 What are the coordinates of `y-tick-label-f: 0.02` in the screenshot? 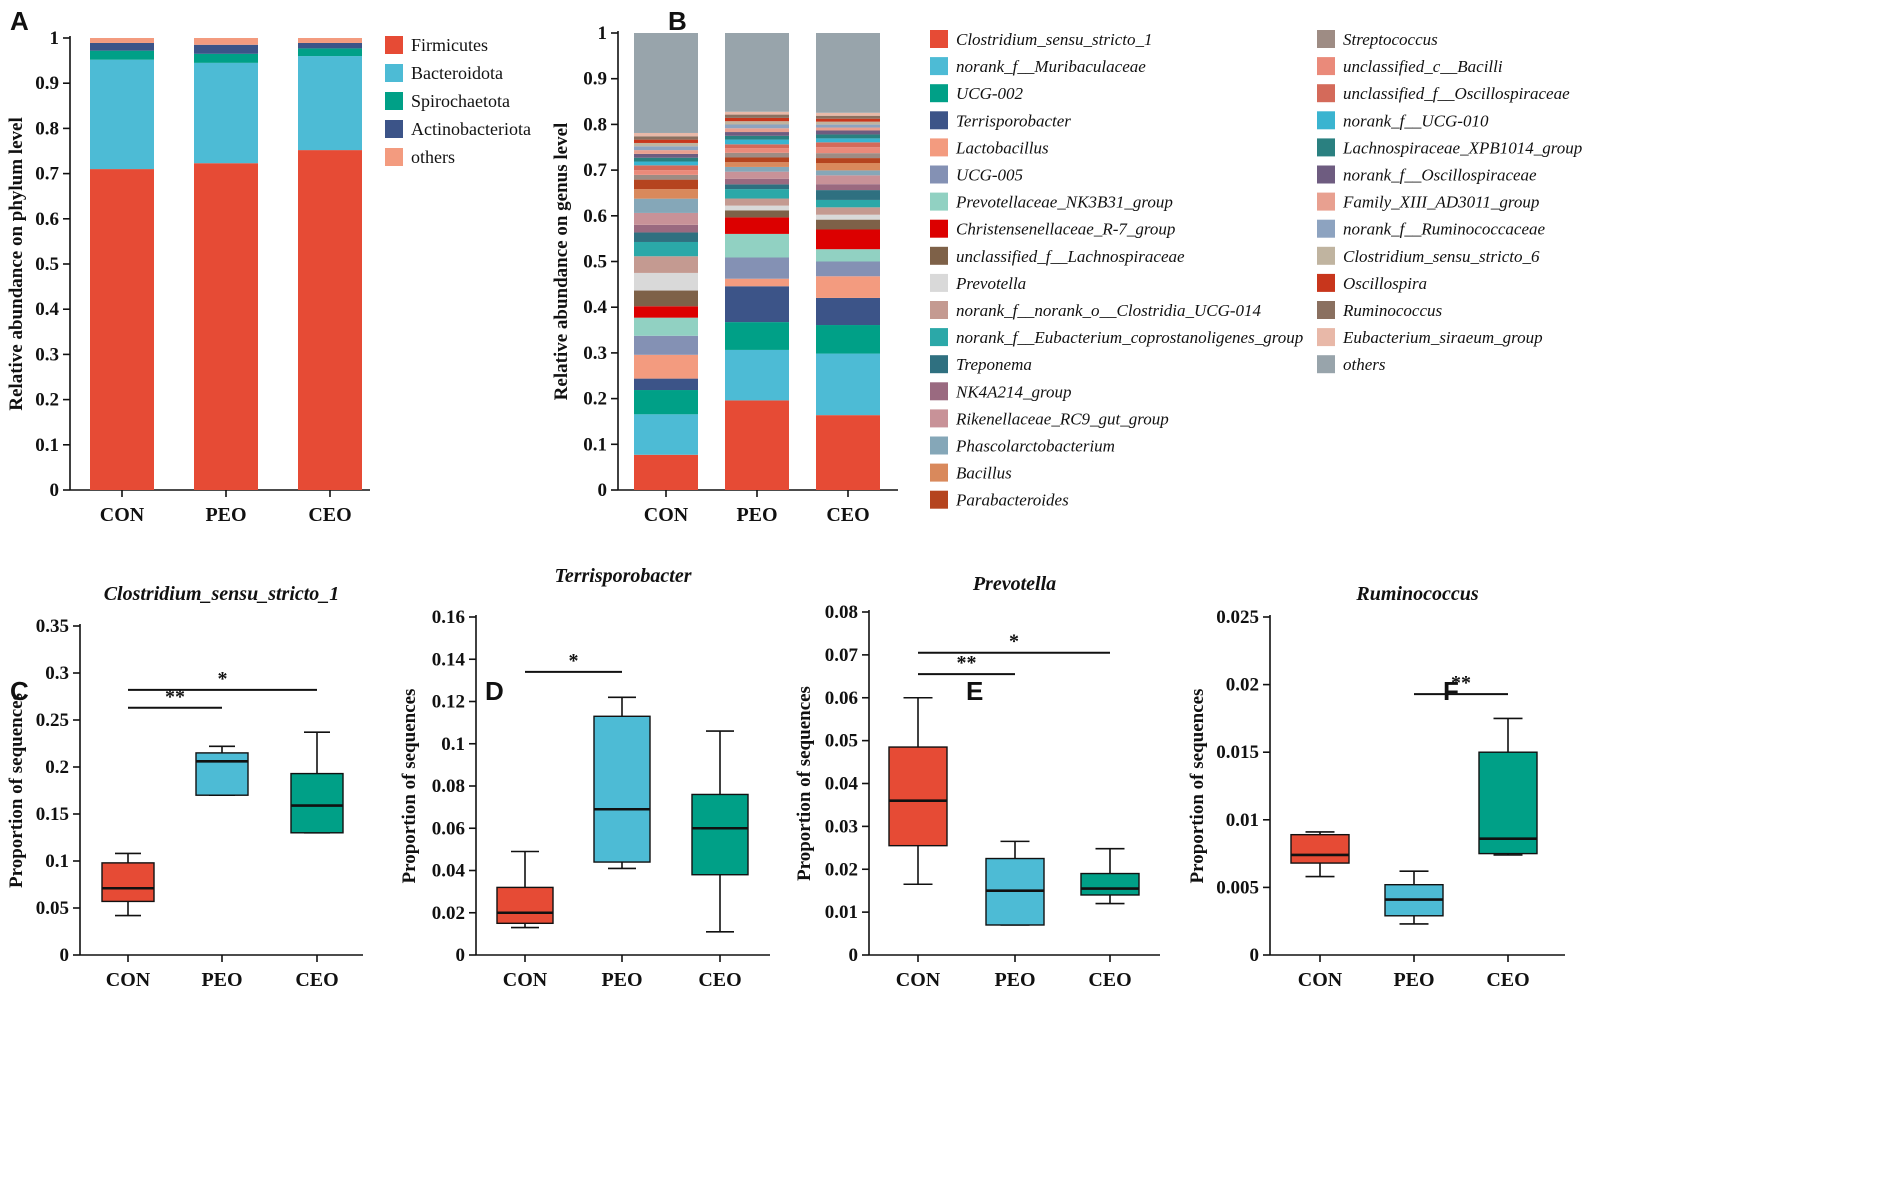 It's located at (1242, 685).